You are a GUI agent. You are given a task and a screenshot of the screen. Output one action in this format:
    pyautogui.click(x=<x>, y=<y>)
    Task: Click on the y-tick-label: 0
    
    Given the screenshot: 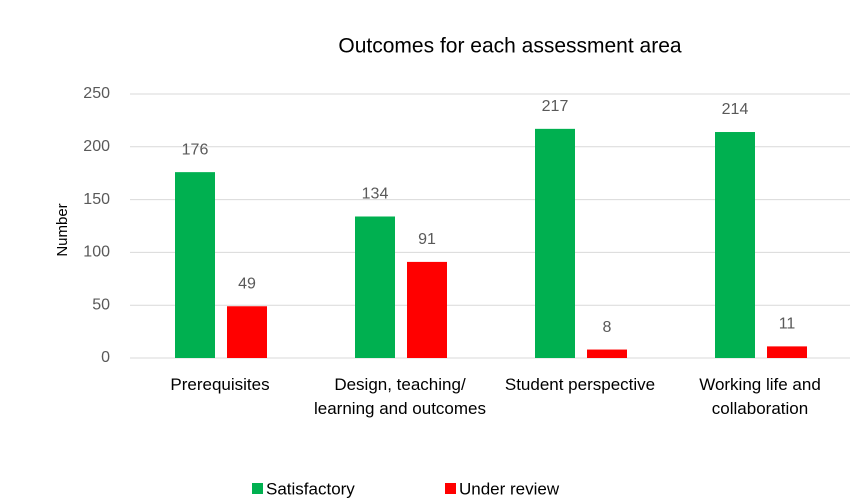 What is the action you would take?
    pyautogui.click(x=105, y=357)
    